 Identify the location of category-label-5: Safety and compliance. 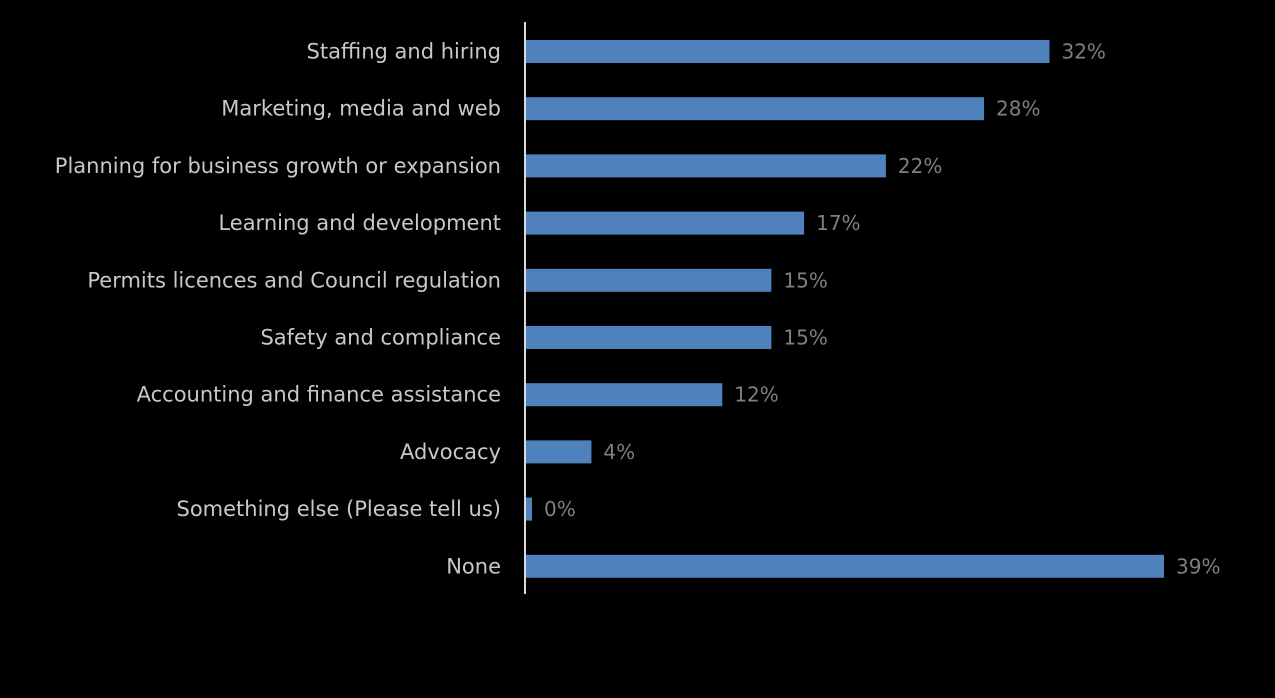
(380, 338).